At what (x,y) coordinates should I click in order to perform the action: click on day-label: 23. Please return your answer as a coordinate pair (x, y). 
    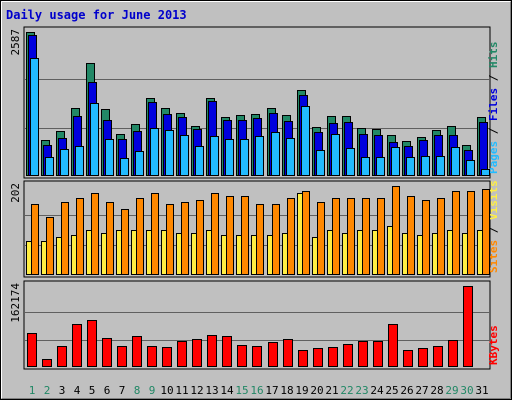
    Looking at the image, I should click on (361, 390).